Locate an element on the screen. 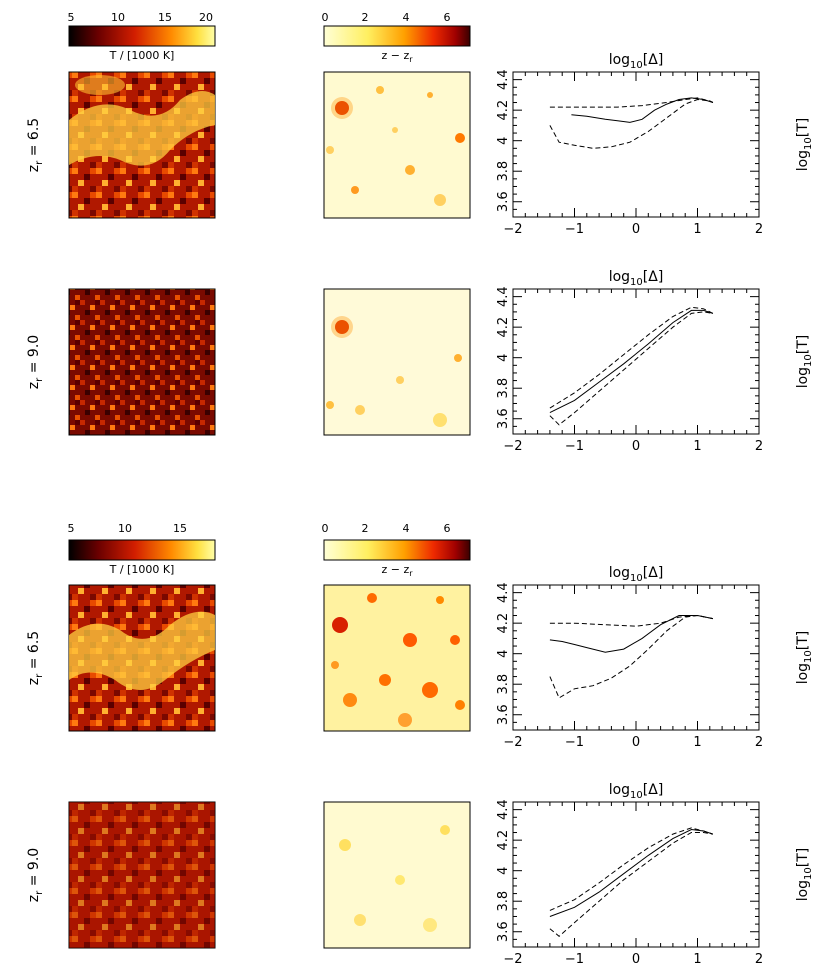  temperature-colorbar-top: 5 10 15 20 T / [1000 K] is located at coordinates (142, 36).